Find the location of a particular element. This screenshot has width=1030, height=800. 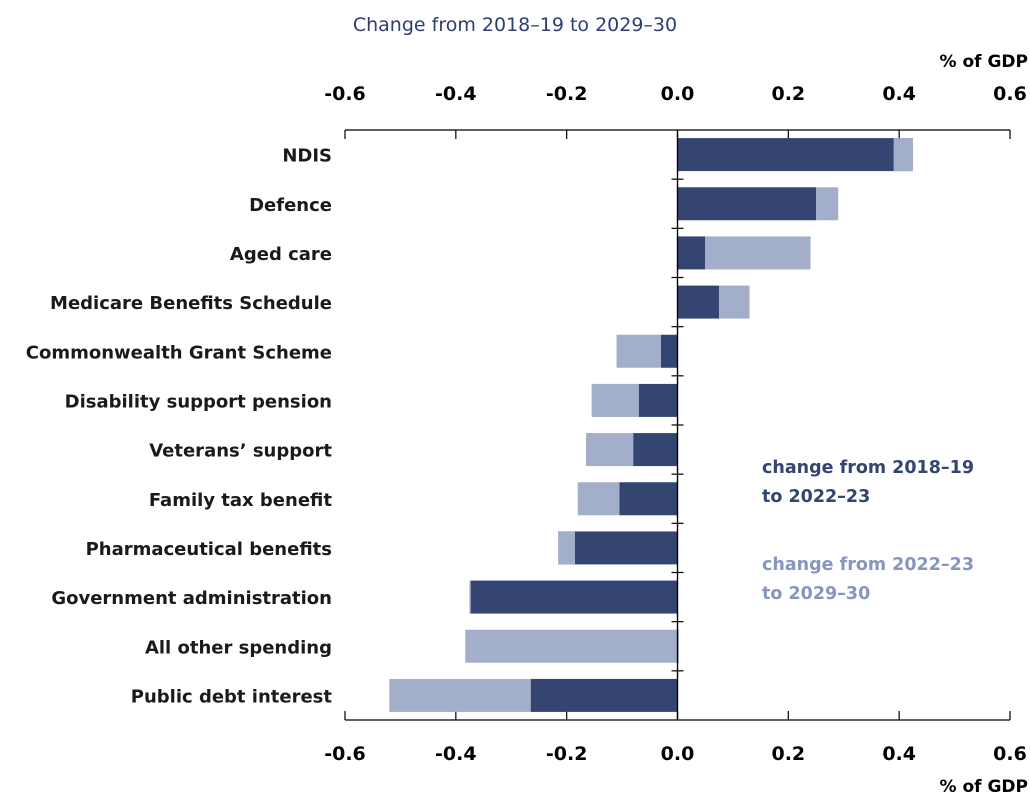

chart-subtitle: Change from 2018–19 to 2029–30 is located at coordinates (515, 25).